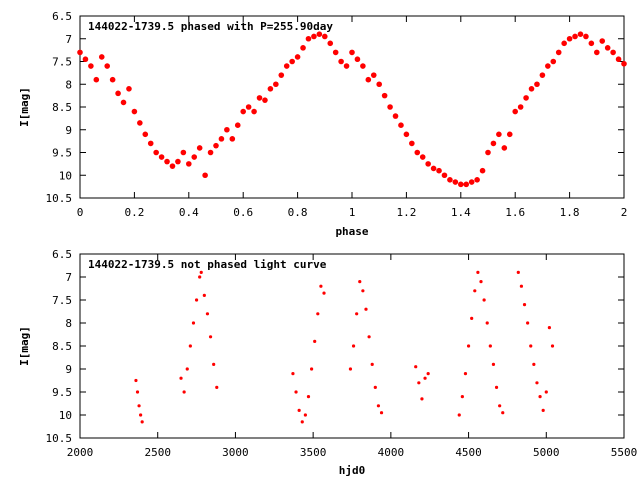  Describe the element at coordinates (62, 107) in the screenshot. I see `y-tick-label: 8.5` at that location.